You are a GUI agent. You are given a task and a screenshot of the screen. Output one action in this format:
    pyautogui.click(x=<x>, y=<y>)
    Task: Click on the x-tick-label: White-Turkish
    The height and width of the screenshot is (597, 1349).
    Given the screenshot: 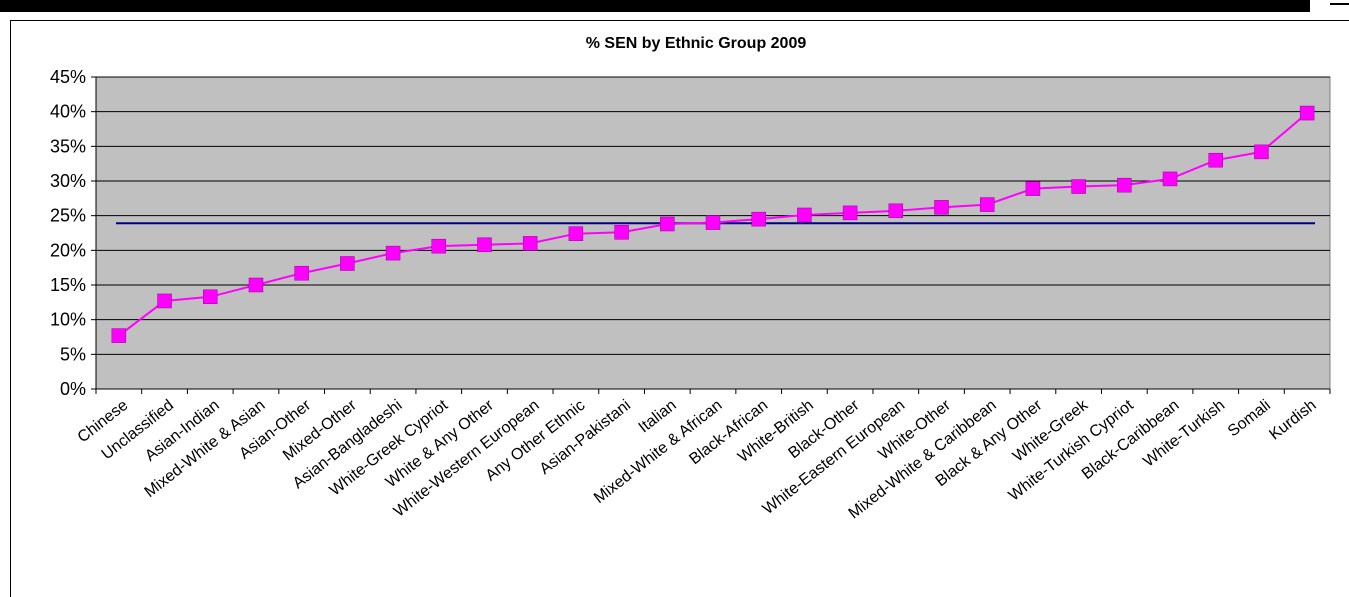 What is the action you would take?
    pyautogui.click(x=1184, y=434)
    